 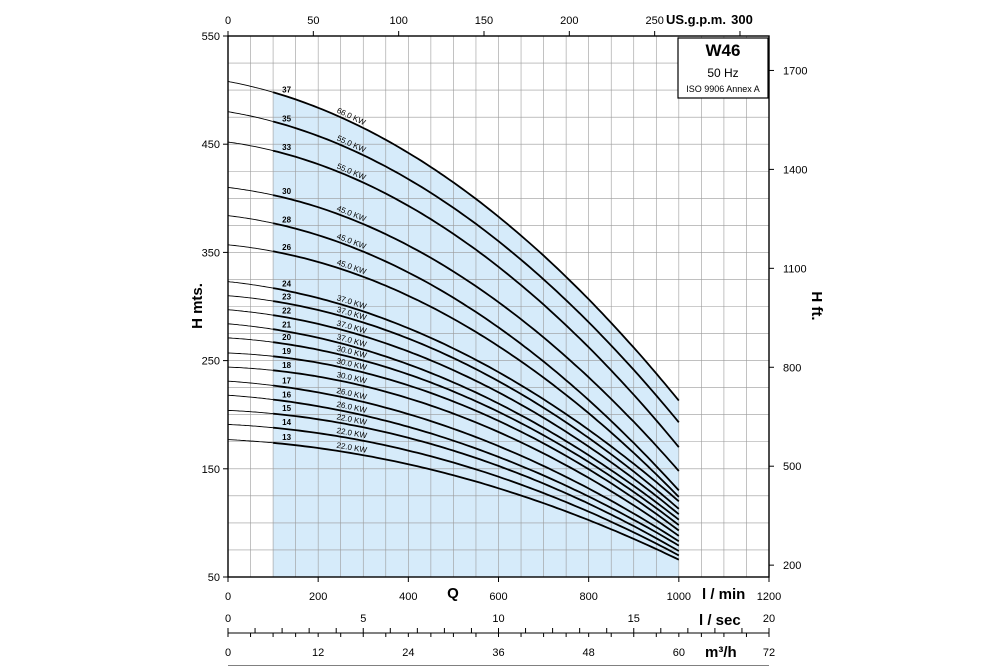 I want to click on y-tick-right-label: 1100, so click(x=795, y=269).